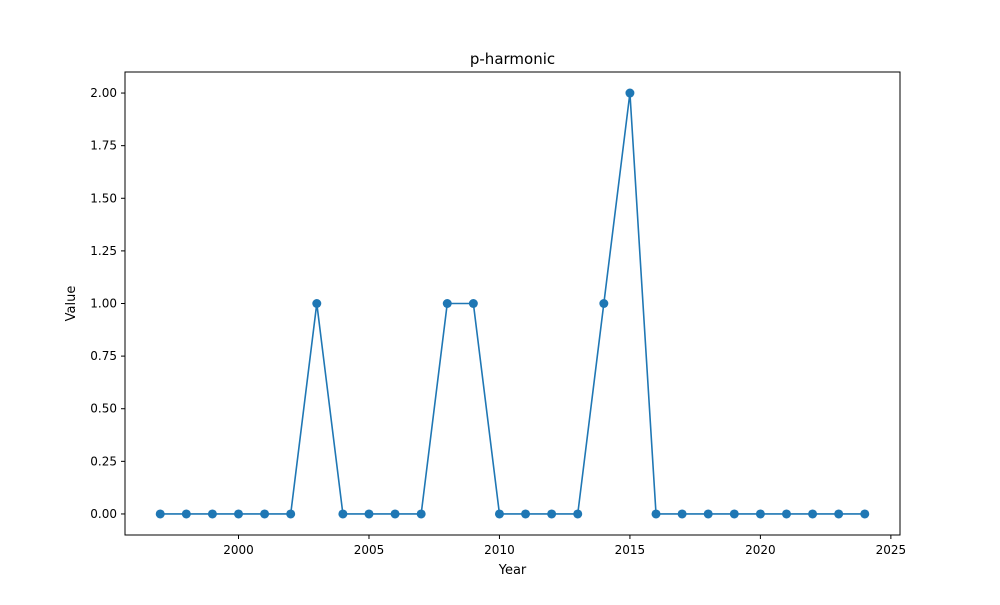 The image size is (1000, 605). I want to click on x-tick-label: 2015, so click(630, 550).